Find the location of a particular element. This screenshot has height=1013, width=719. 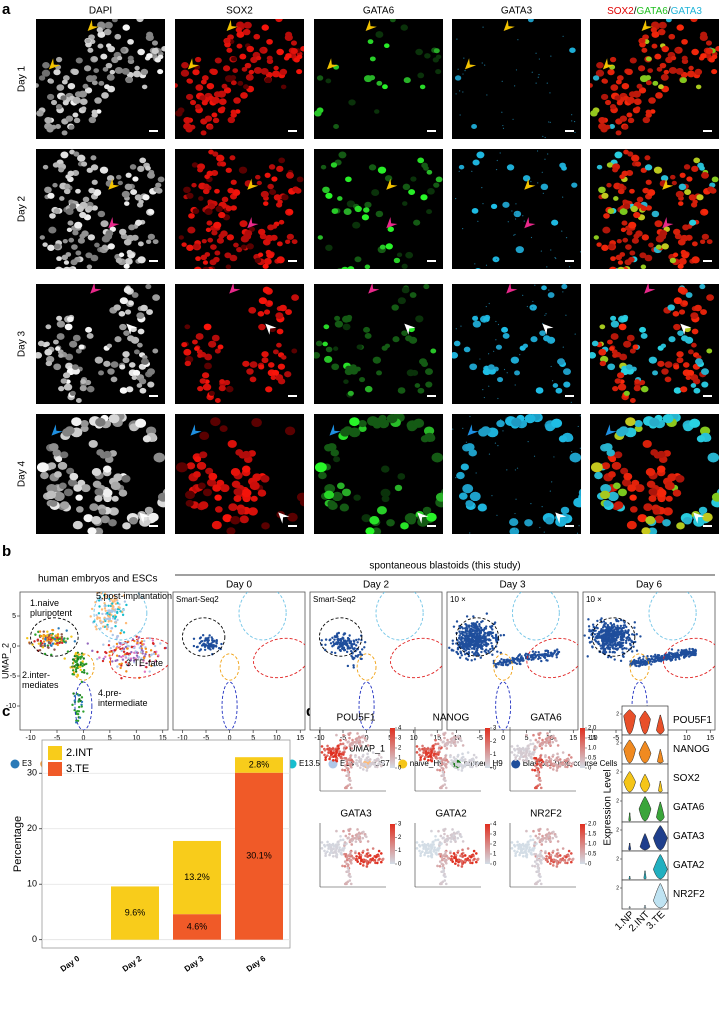

legend-label: naive_H9 is located at coordinates (427, 763).